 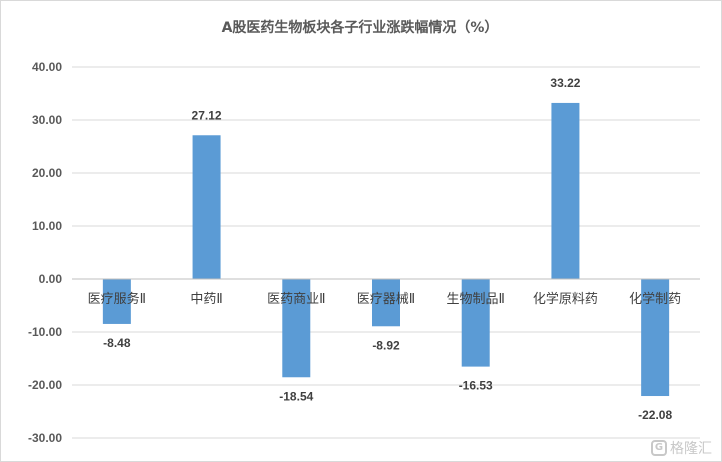 I want to click on category-label: 化学制药, so click(x=655, y=299).